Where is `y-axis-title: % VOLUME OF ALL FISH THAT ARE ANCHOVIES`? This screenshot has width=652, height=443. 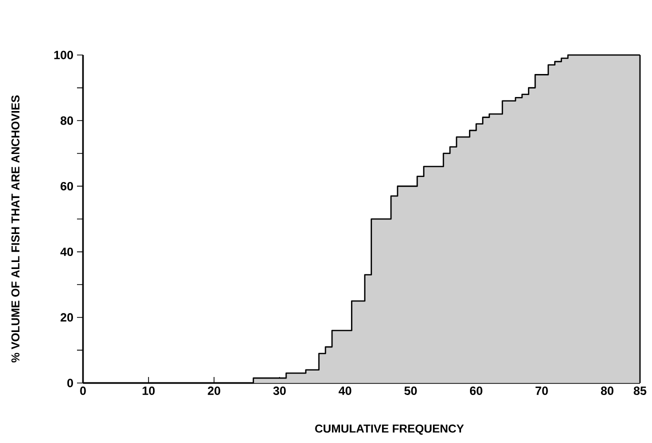
y-axis-title: % VOLUME OF ALL FISH THAT ARE ANCHOVIES is located at coordinates (15, 228).